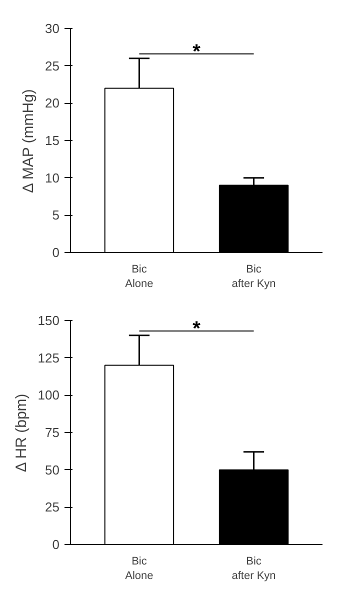 This screenshot has height=599, width=347. What do you see at coordinates (49, 358) in the screenshot?
I see `y-tick-label: 125` at bounding box center [49, 358].